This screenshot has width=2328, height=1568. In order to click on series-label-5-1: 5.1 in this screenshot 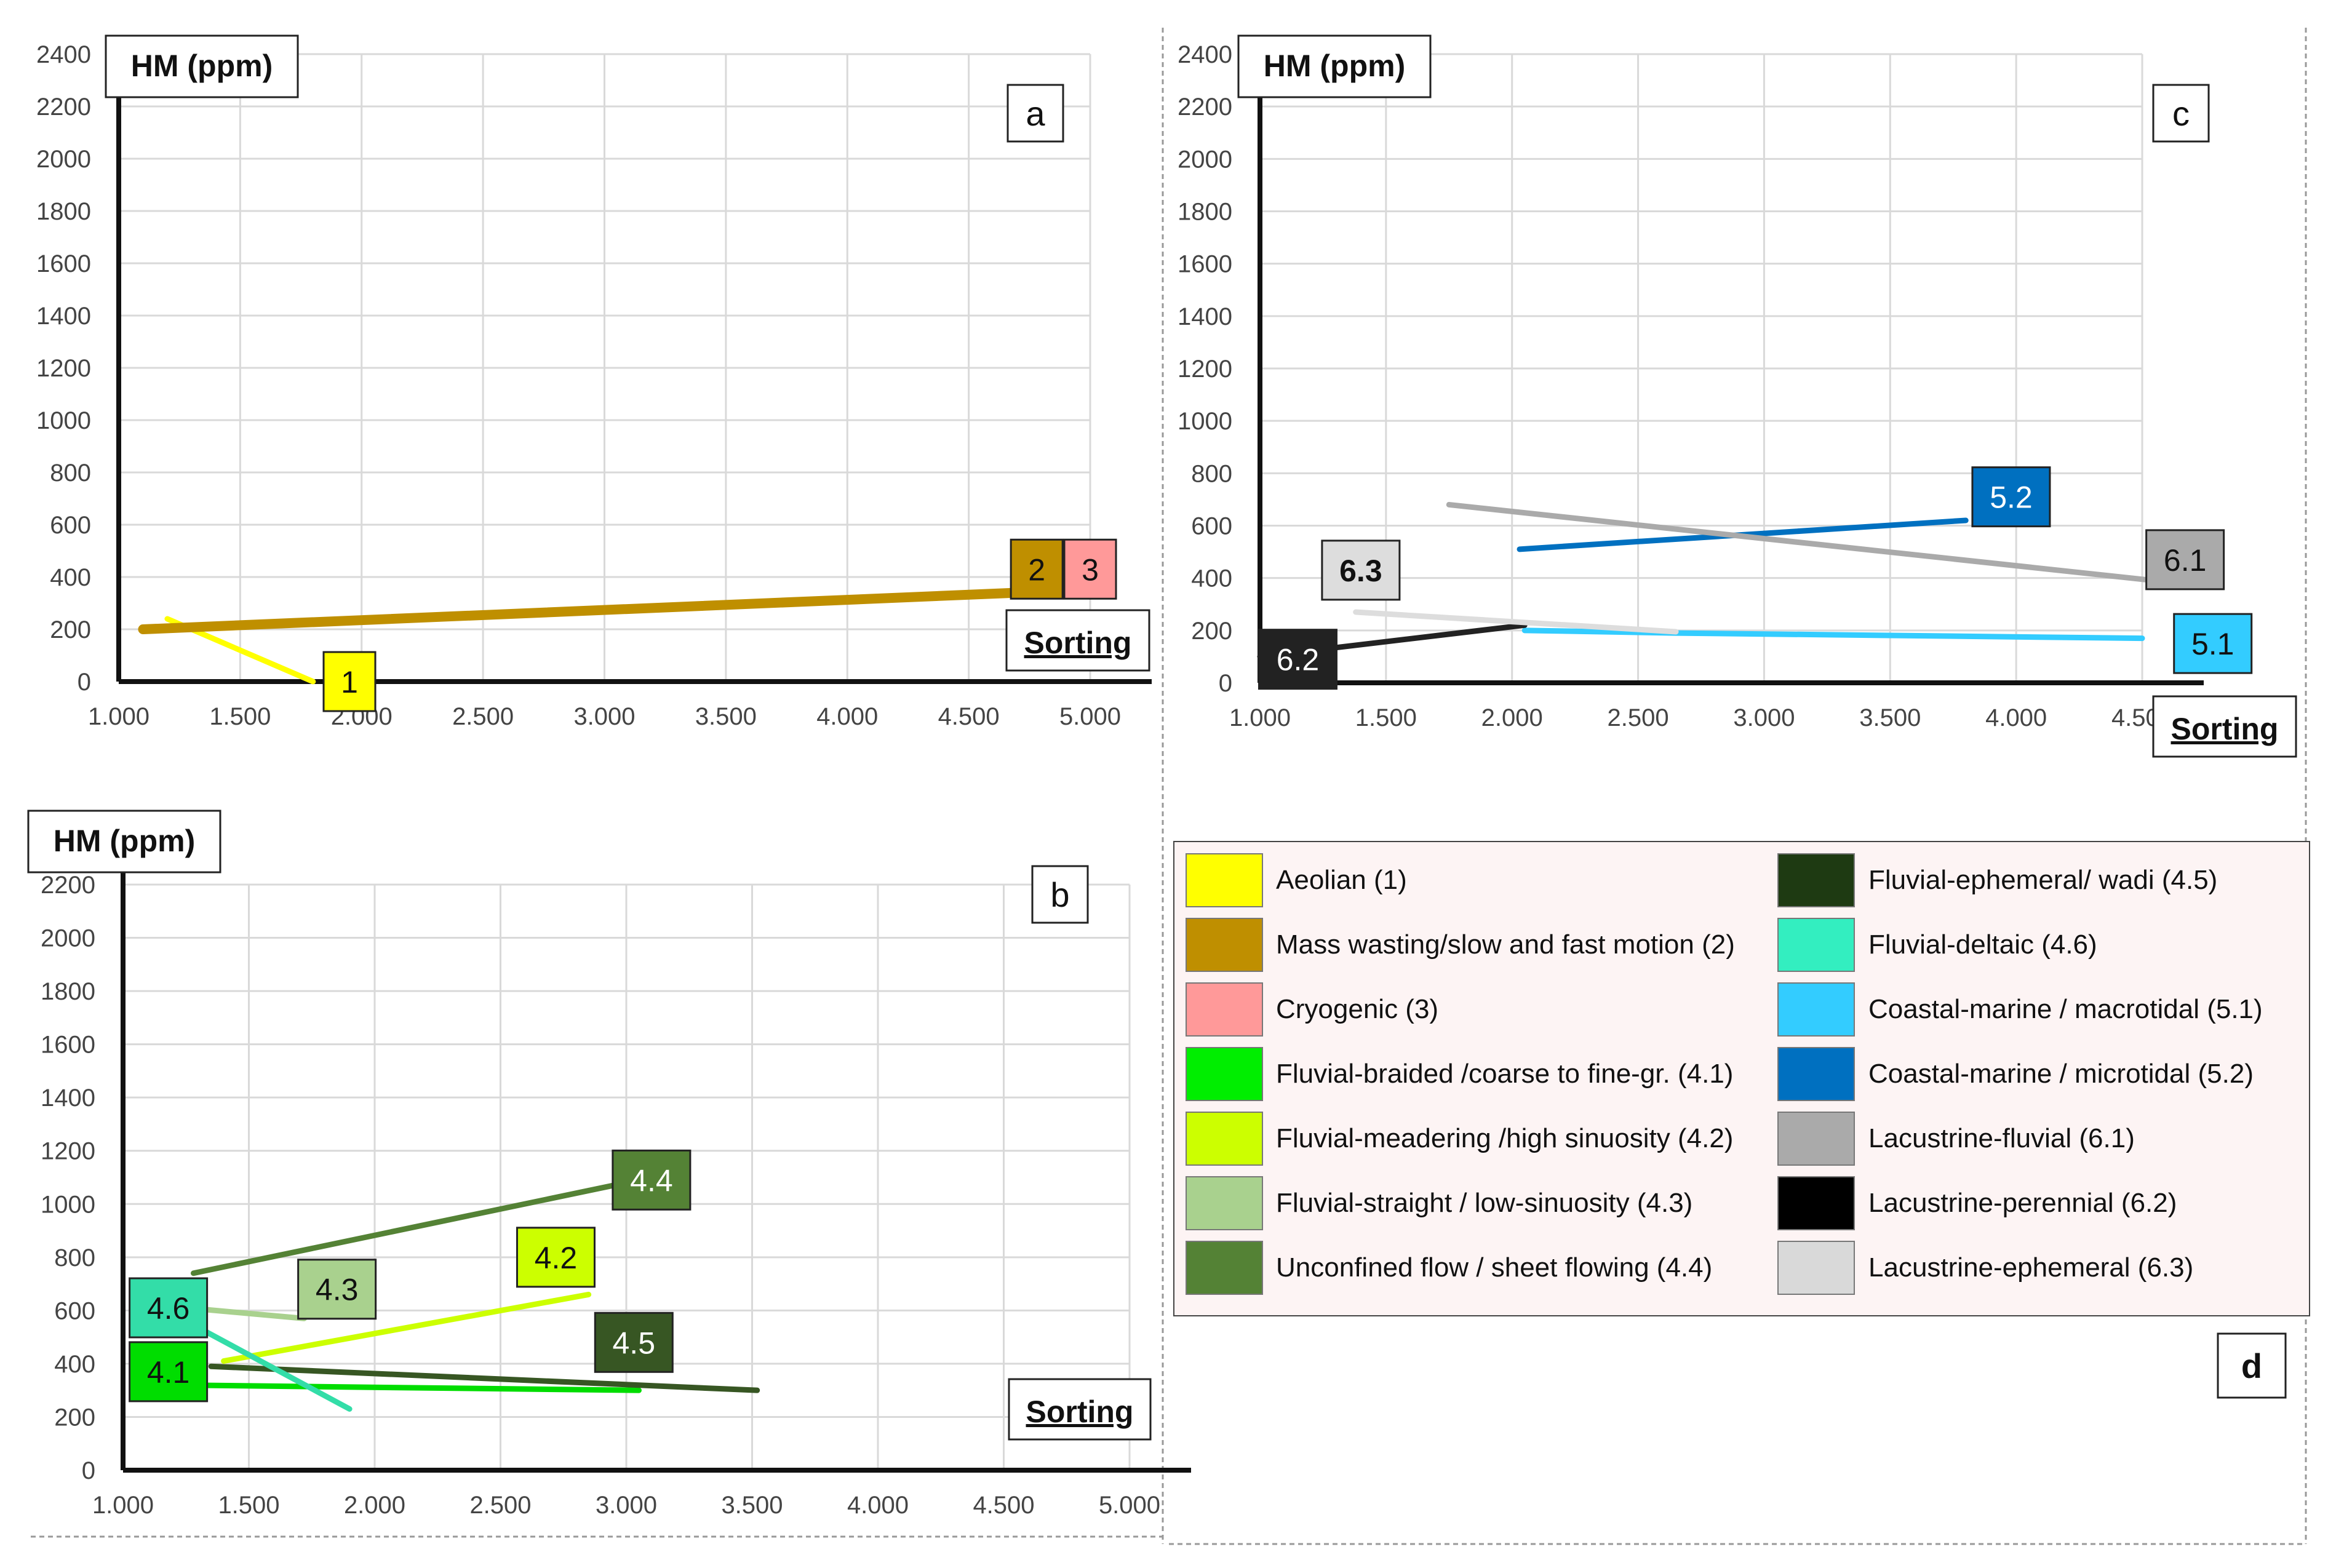, I will do `click(2212, 644)`.